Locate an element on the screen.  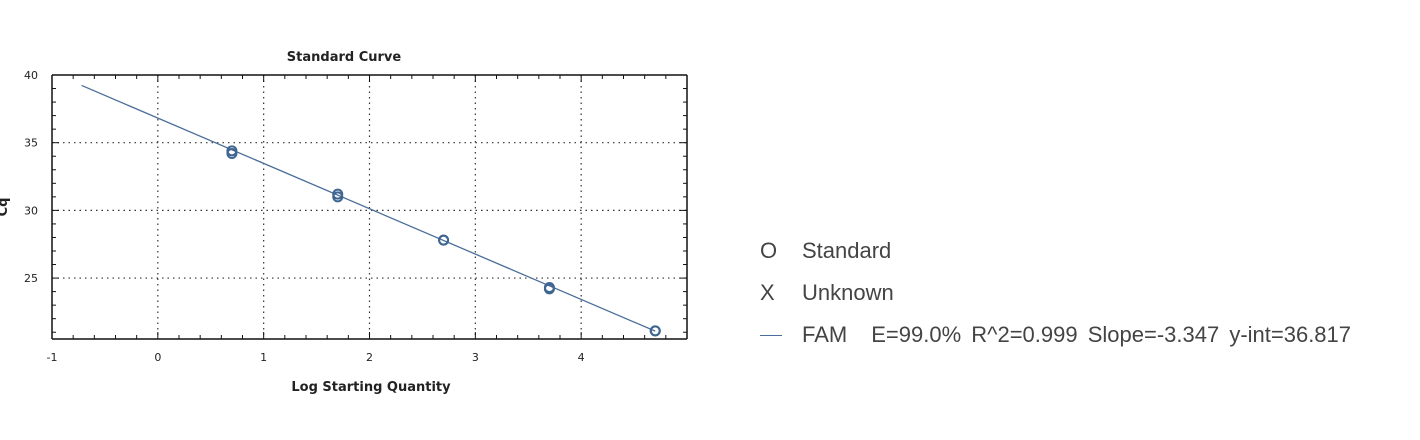
y-tick-label: 25 is located at coordinates (31, 278).